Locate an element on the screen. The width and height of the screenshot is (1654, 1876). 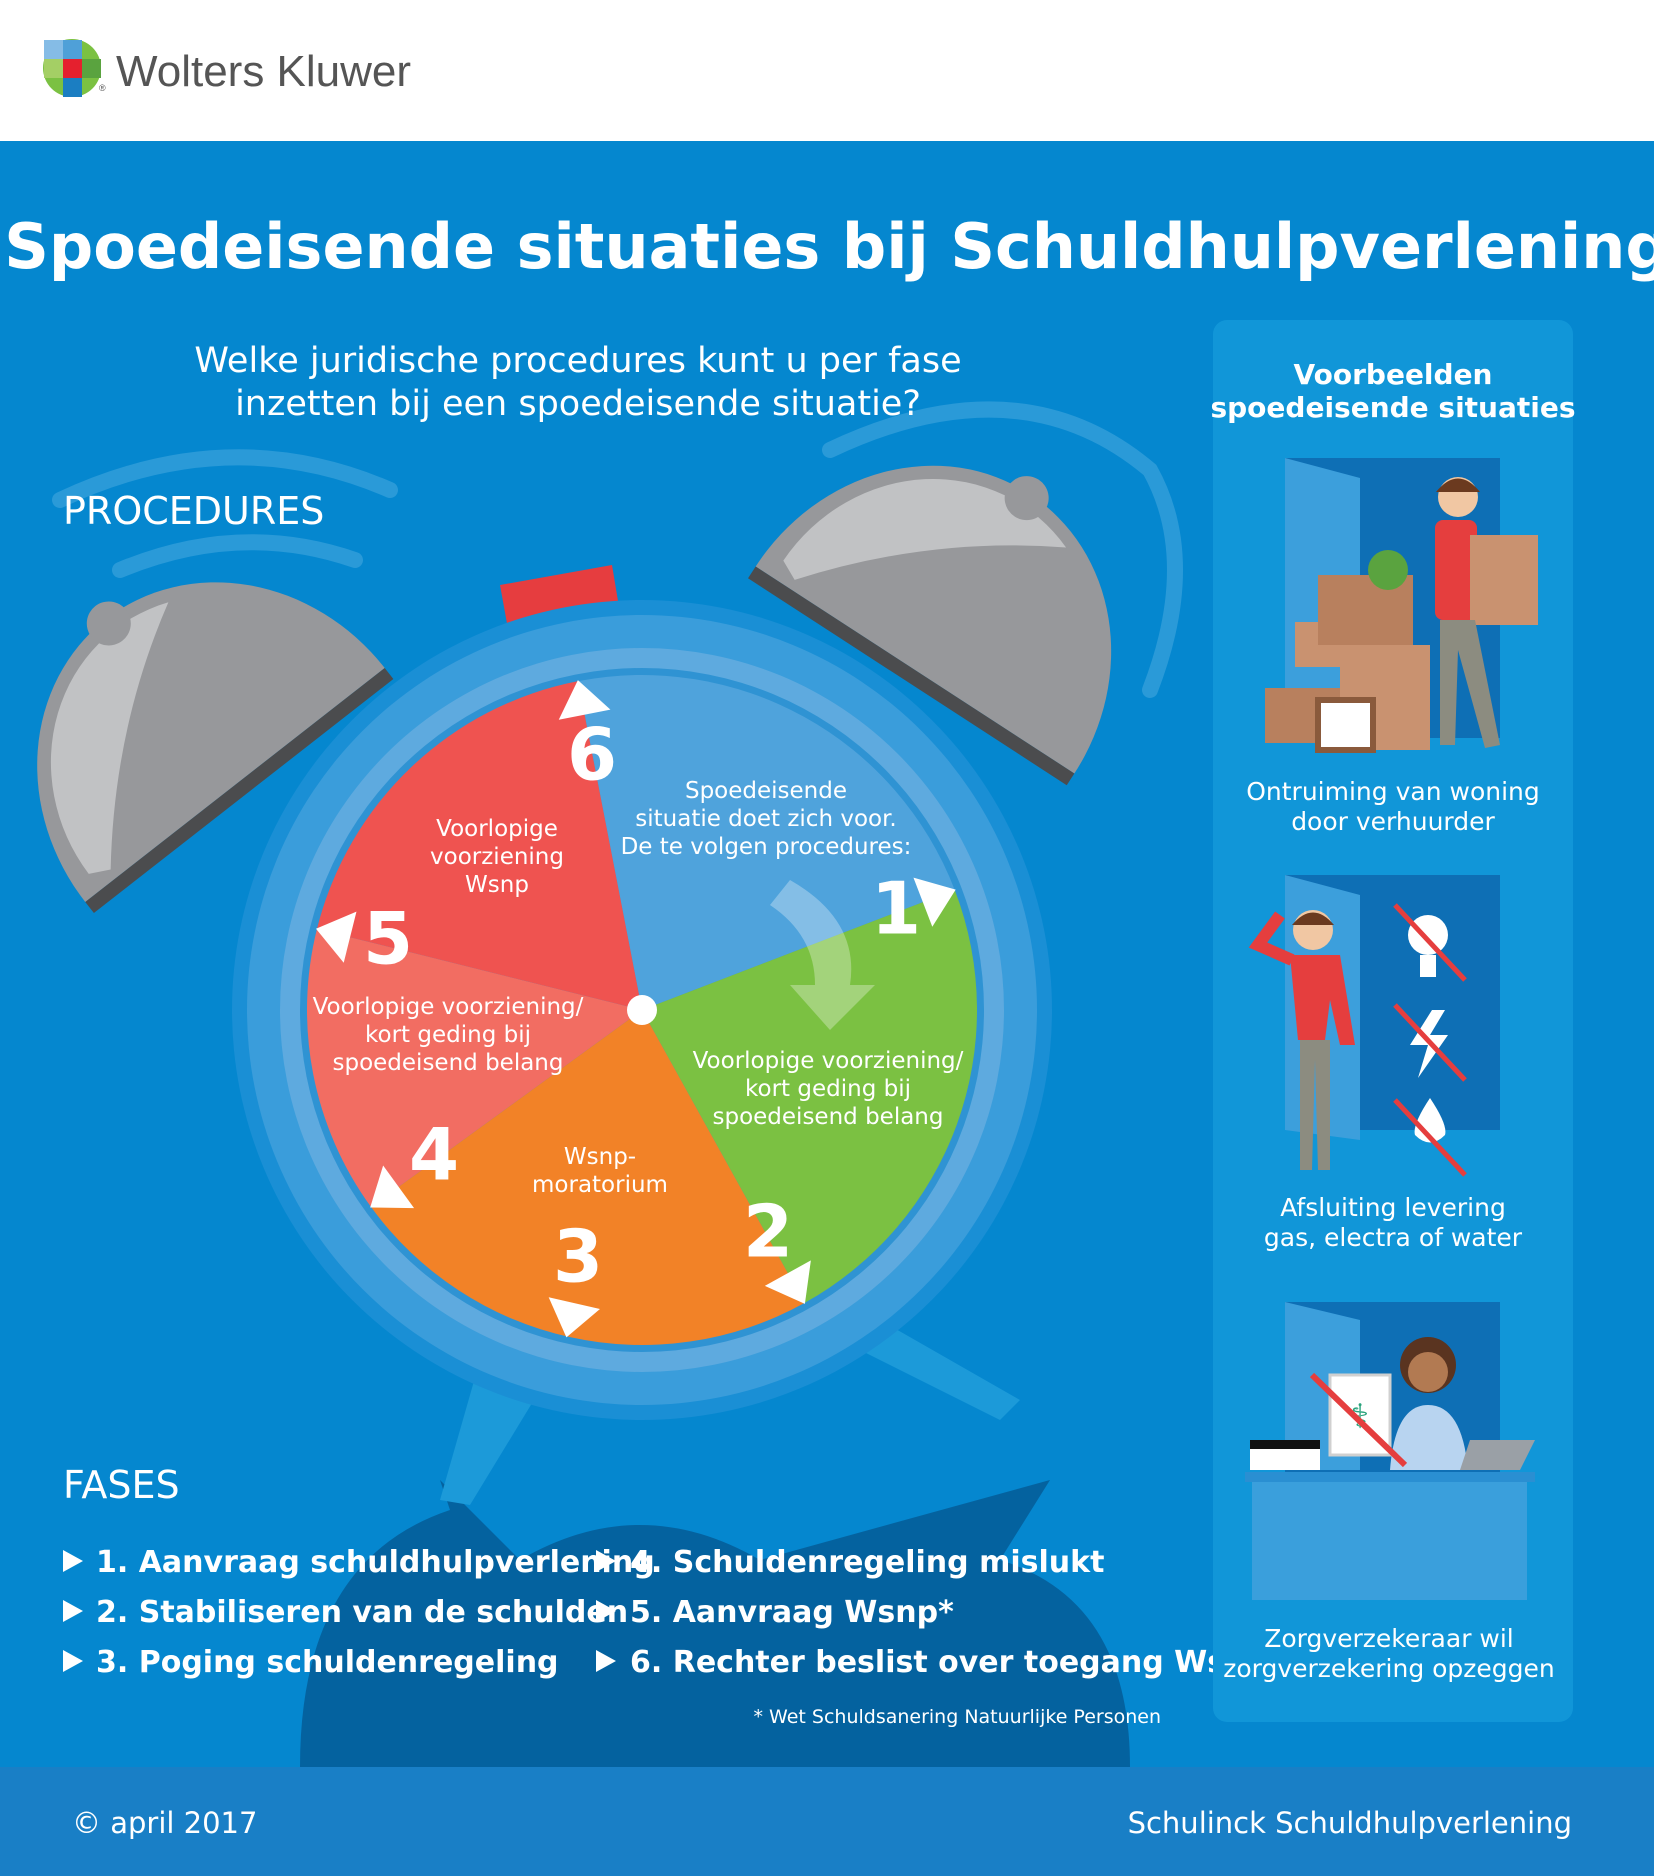
phase-markers is located at coordinates (635, 1009).